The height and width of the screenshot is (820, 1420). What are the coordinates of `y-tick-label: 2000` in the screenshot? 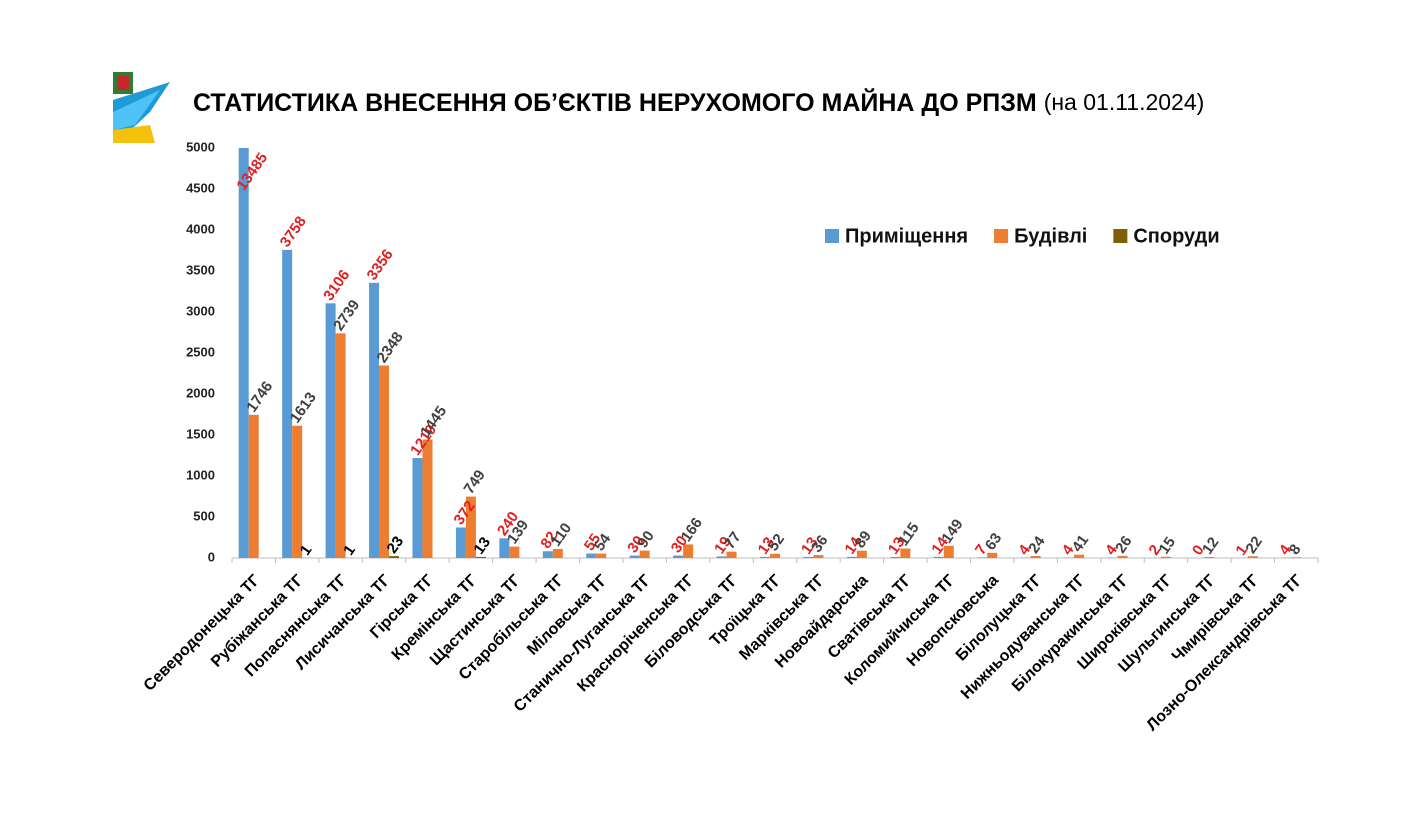 It's located at (200, 392).